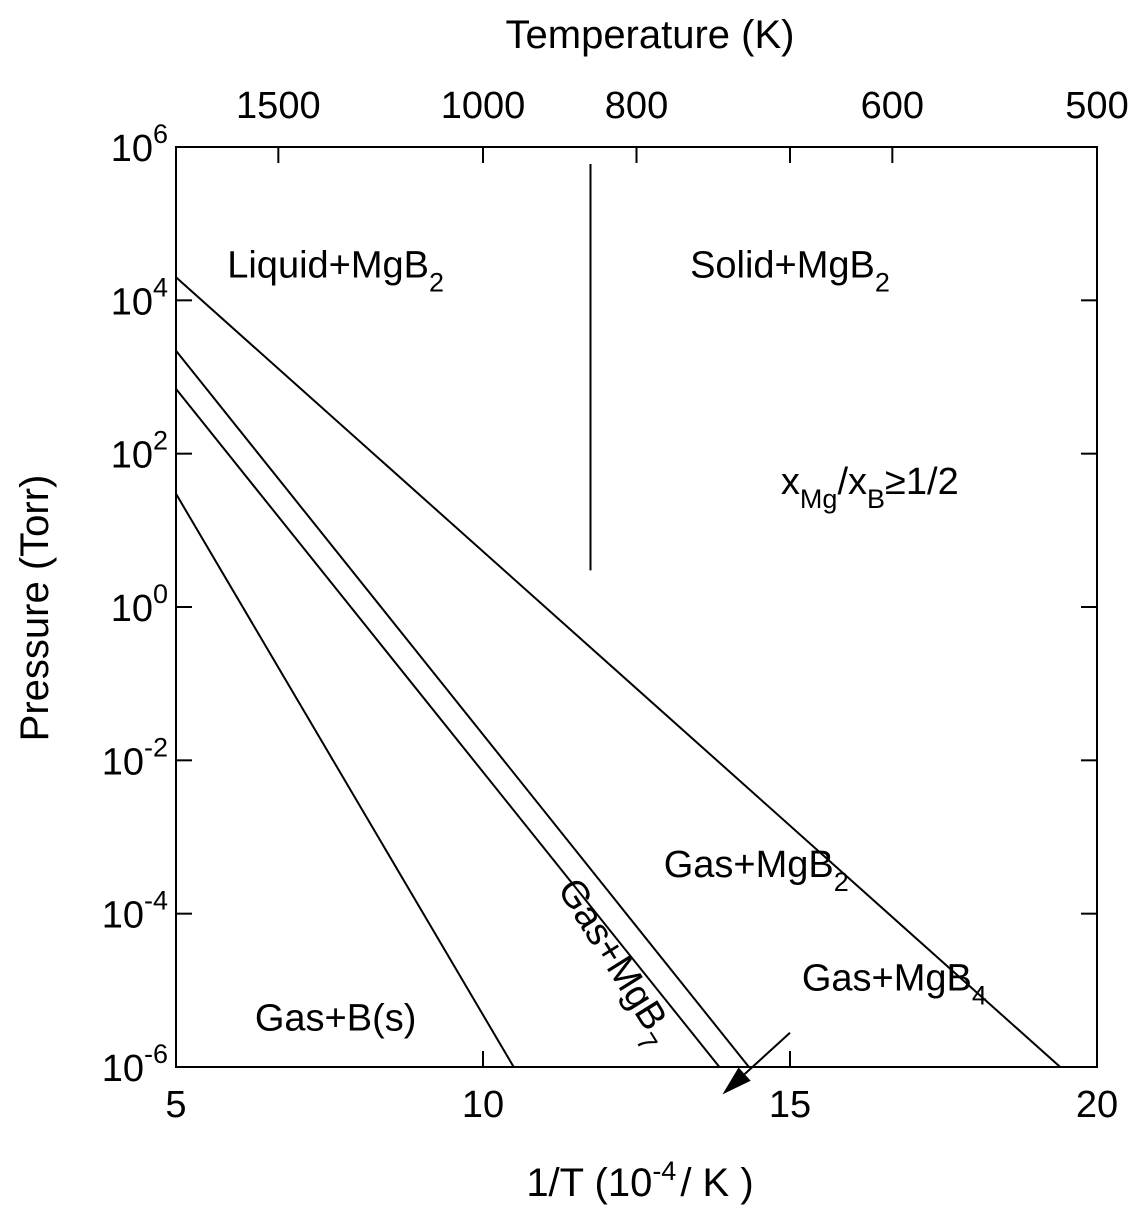 The width and height of the screenshot is (1137, 1211). Describe the element at coordinates (870, 487) in the screenshot. I see `region-label: xMg/xB≥1/2` at that location.